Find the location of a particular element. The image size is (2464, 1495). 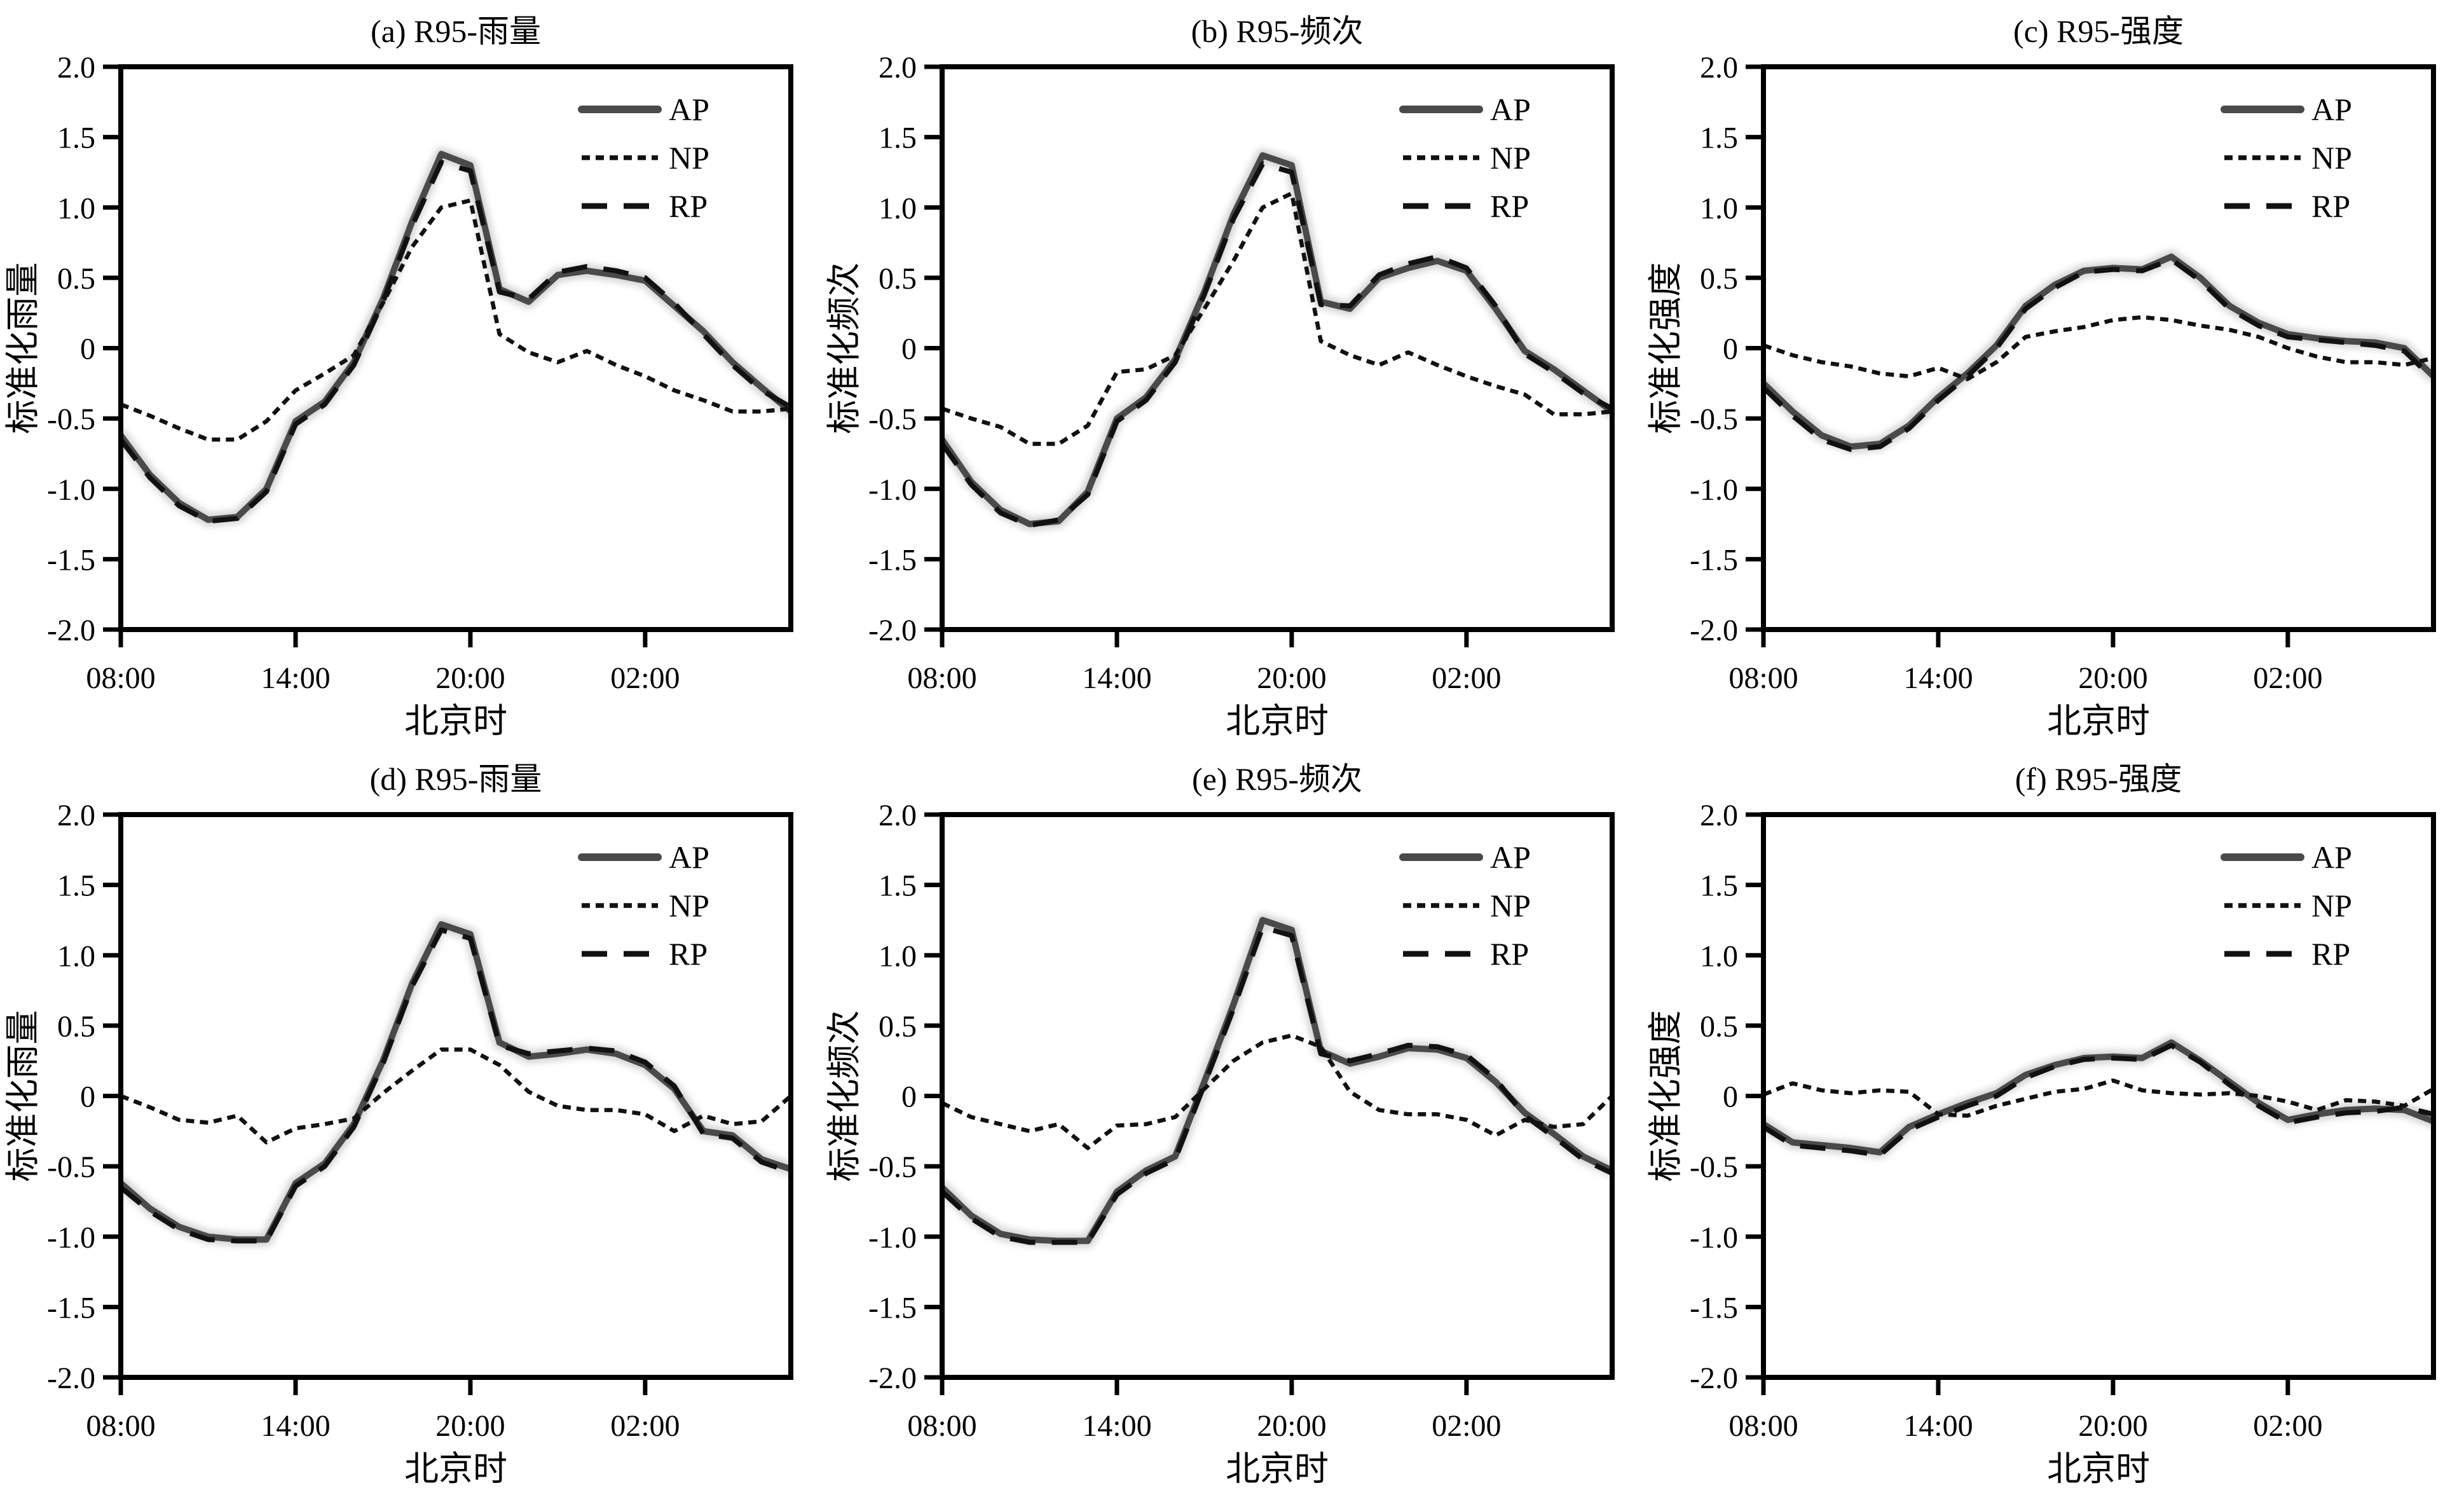

chart-b-title: (b) R95-频次 is located at coordinates (1277, 31).